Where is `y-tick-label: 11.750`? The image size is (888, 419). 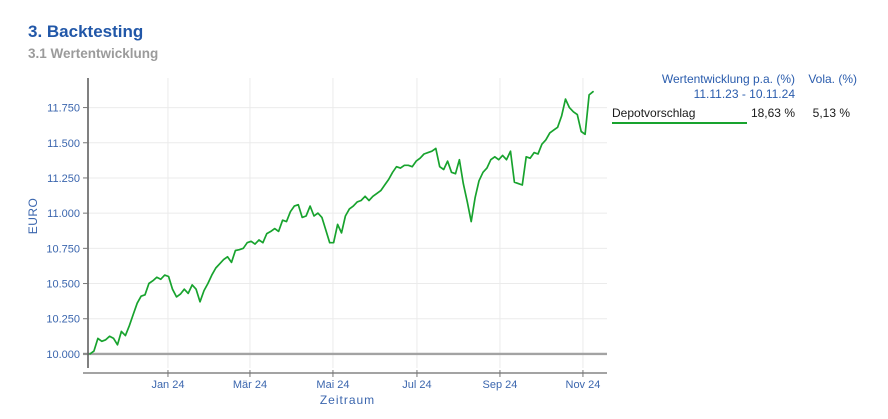 y-tick-label: 11.750 is located at coordinates (63, 109).